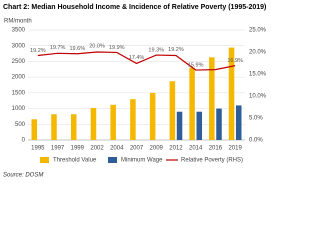  I want to click on y-tick-label: 1500, so click(19, 93).